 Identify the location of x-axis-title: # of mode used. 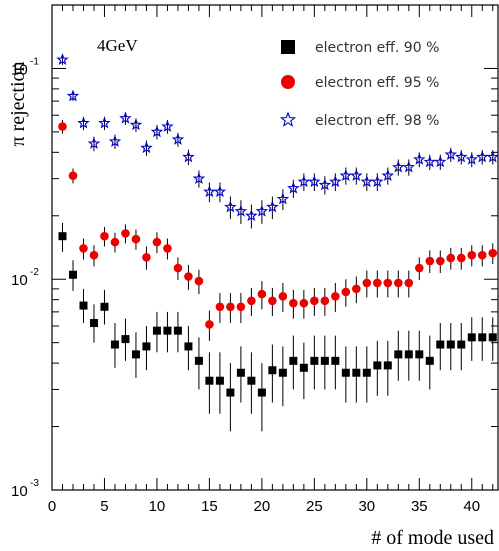
(432, 538).